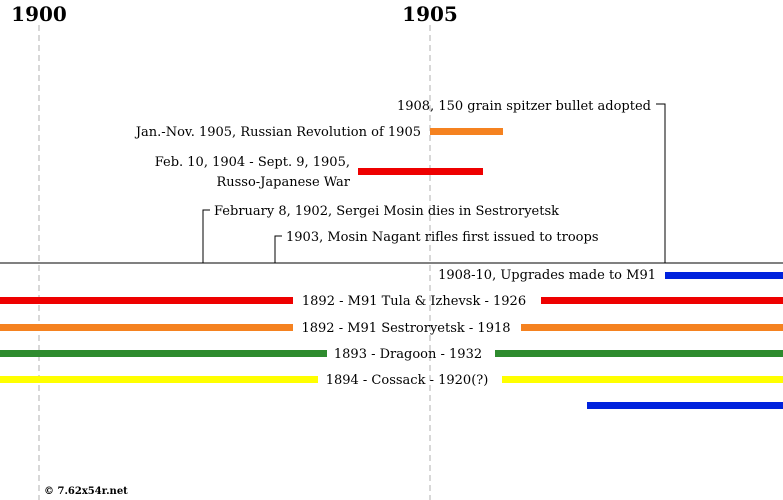 This screenshot has width=783, height=500. What do you see at coordinates (662, 300) in the screenshot?
I see `production-tula-bar-right` at bounding box center [662, 300].